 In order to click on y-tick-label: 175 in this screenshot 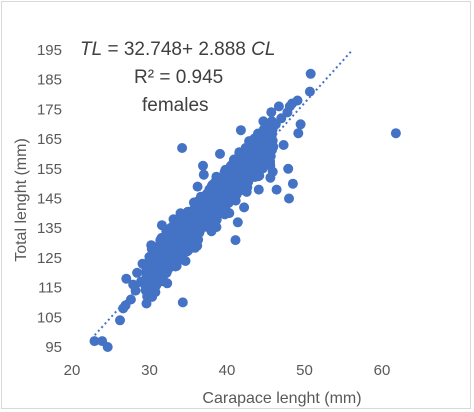, I will do `click(49, 109)`.